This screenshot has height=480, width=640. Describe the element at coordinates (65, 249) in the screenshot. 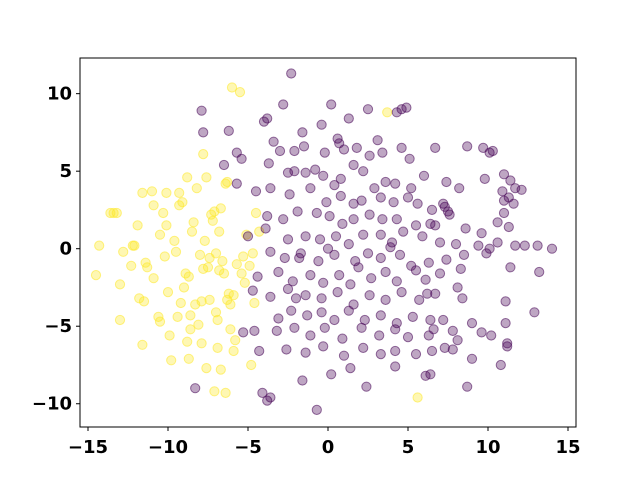

I see `y-tick-label: 0` at that location.